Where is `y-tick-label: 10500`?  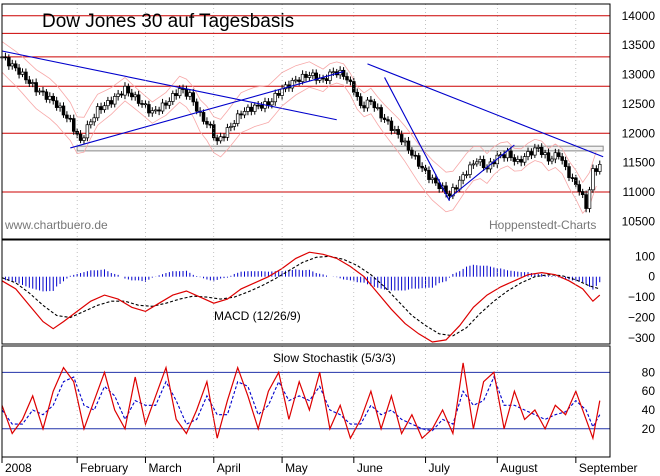 y-tick-label: 10500 is located at coordinates (639, 221).